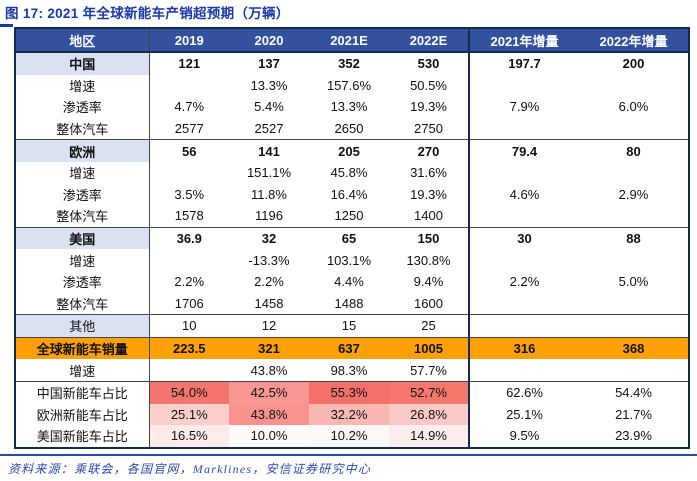 This screenshot has width=697, height=481. Describe the element at coordinates (348, 454) in the screenshot. I see `footer-rule` at that location.